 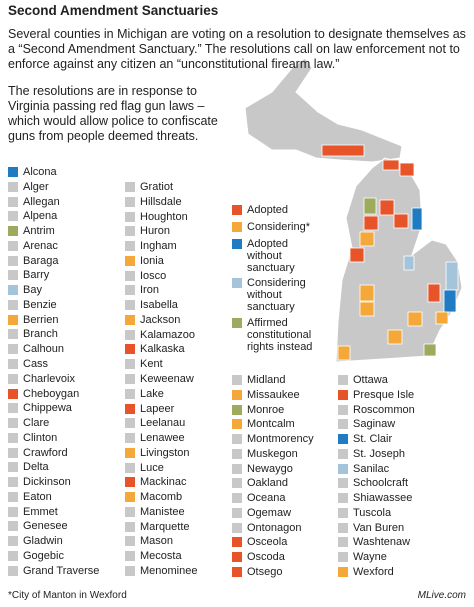 What do you see at coordinates (162, 438) in the screenshot?
I see `item-label: Lenawee` at bounding box center [162, 438].